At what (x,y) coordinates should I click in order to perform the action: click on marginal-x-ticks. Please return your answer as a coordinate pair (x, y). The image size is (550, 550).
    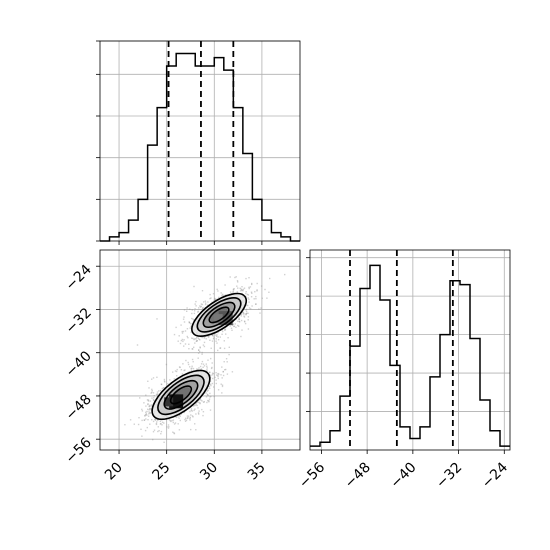
    Looking at the image, I should click on (179, 142).